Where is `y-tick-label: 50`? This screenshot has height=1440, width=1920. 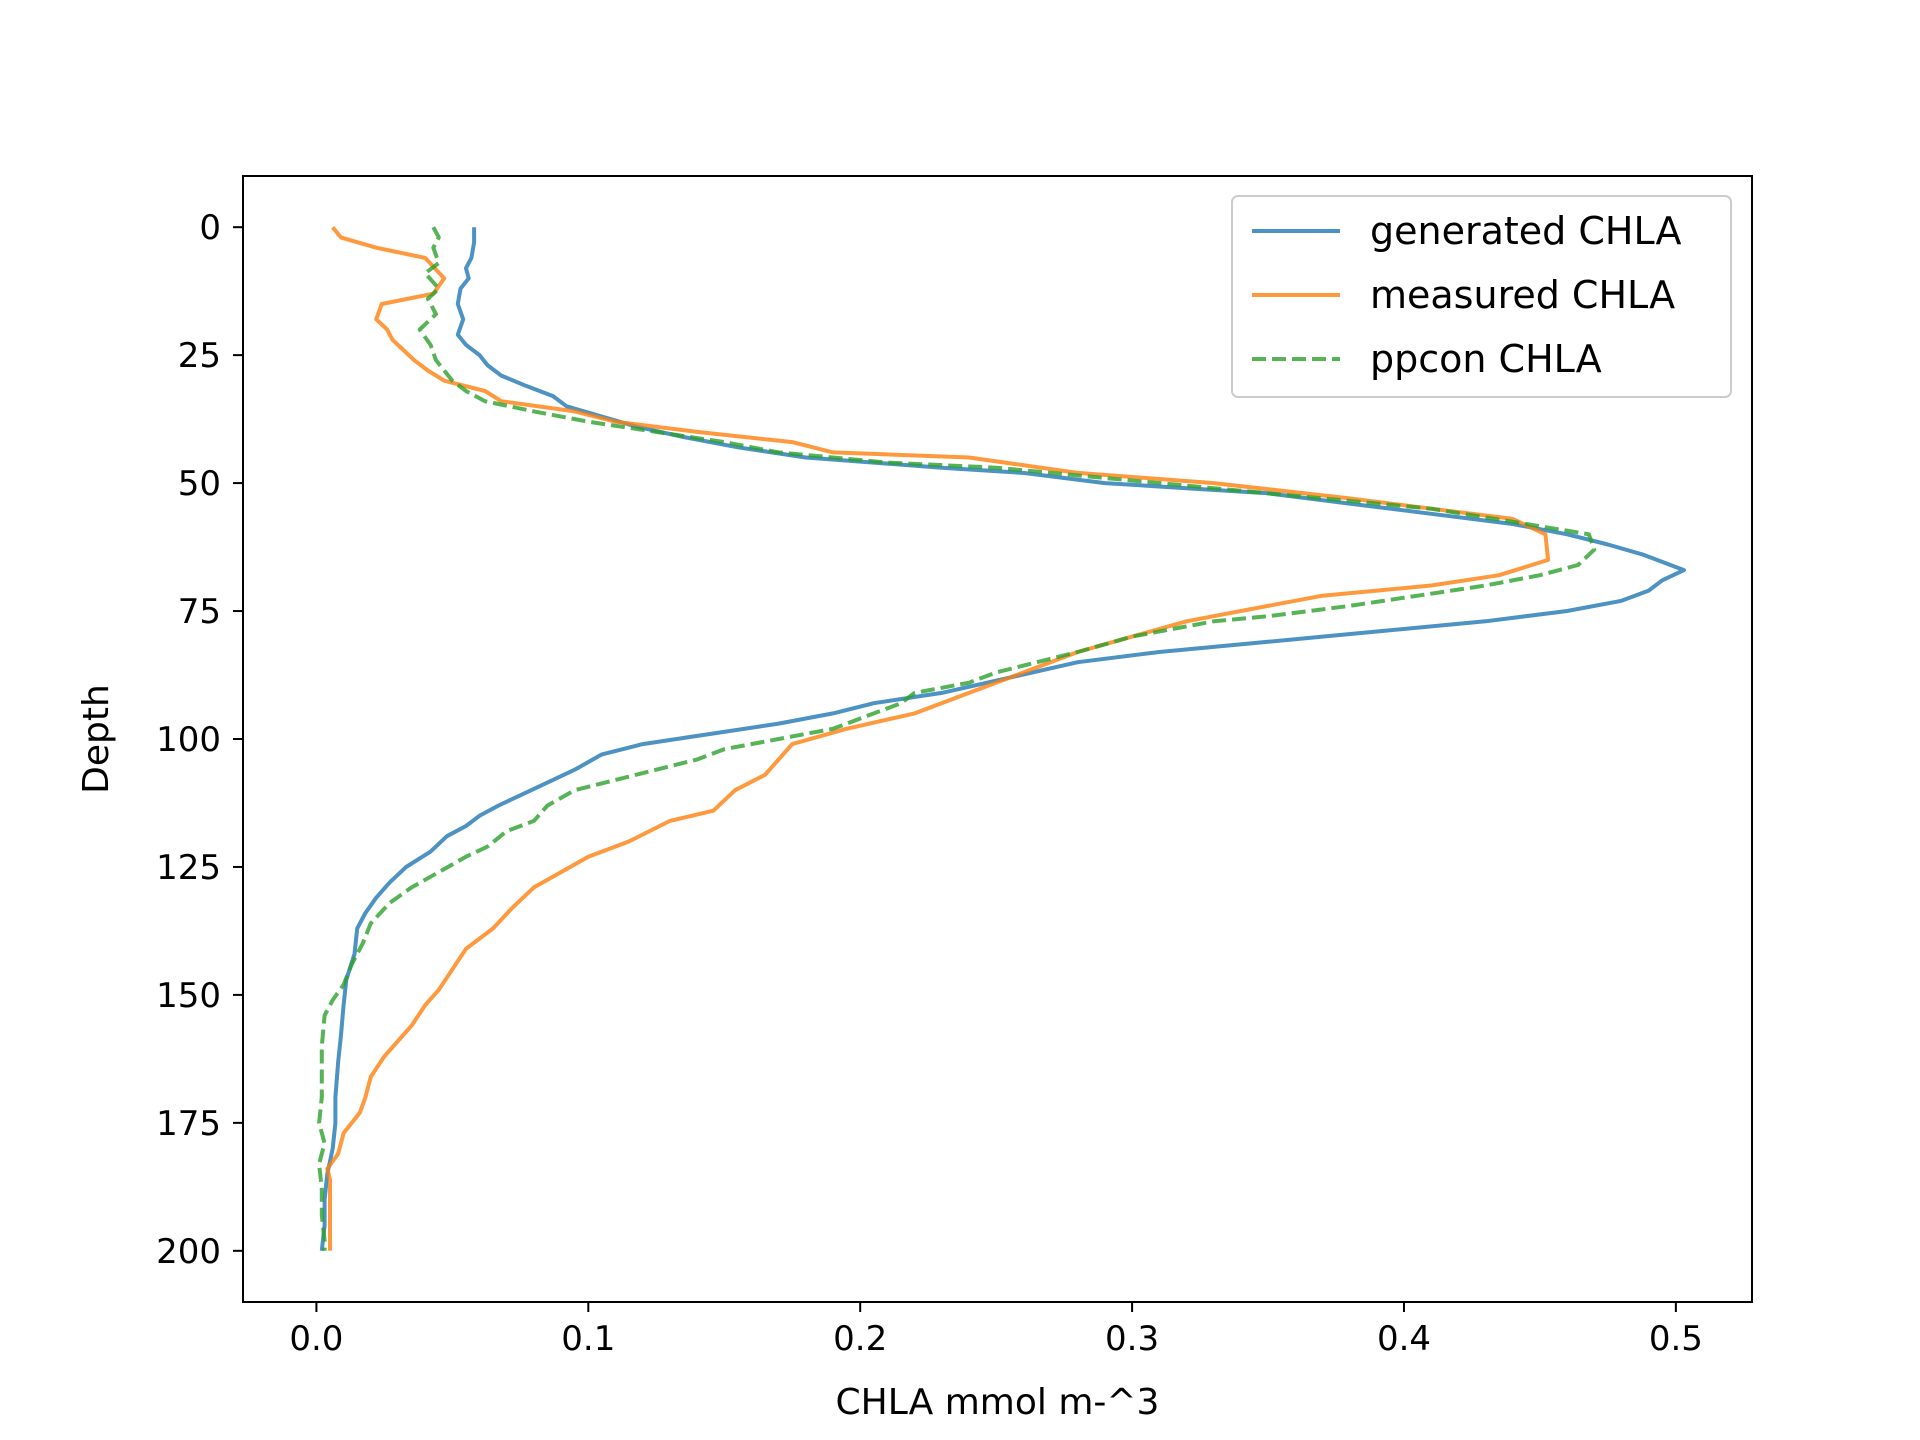
y-tick-label: 50 is located at coordinates (199, 484).